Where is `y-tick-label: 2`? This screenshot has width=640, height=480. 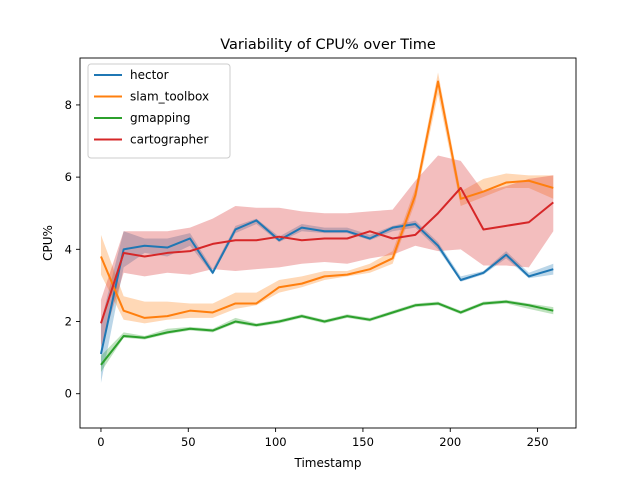 y-tick-label: 2 is located at coordinates (68, 322).